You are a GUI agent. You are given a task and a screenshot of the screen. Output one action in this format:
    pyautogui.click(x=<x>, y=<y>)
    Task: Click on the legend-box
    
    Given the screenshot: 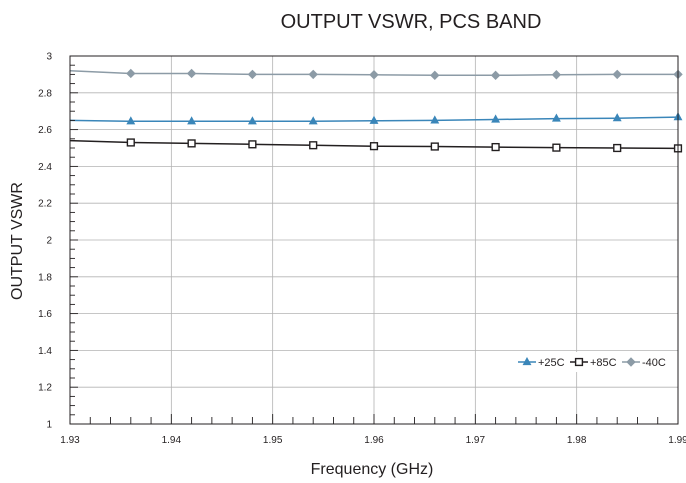 What is the action you would take?
    pyautogui.click(x=594, y=362)
    